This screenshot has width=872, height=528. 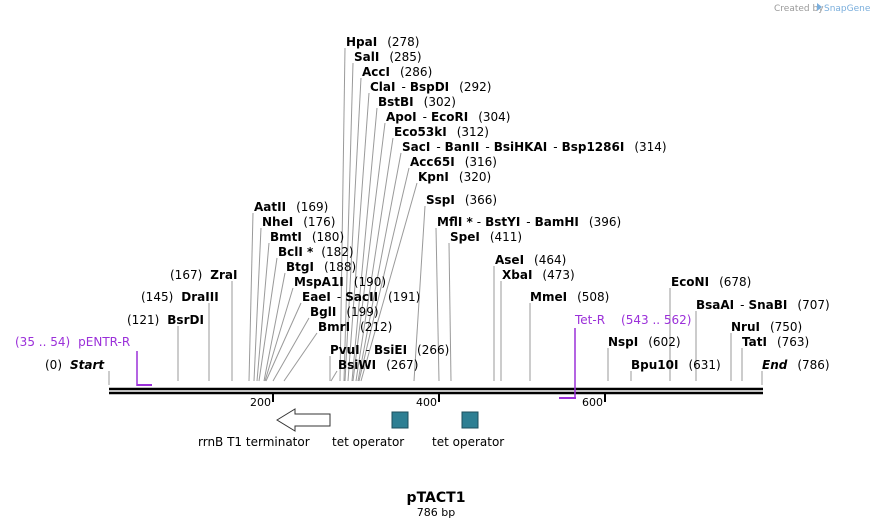 What do you see at coordinates (382, 42) in the screenshot?
I see `site-label: HpaI (278)` at bounding box center [382, 42].